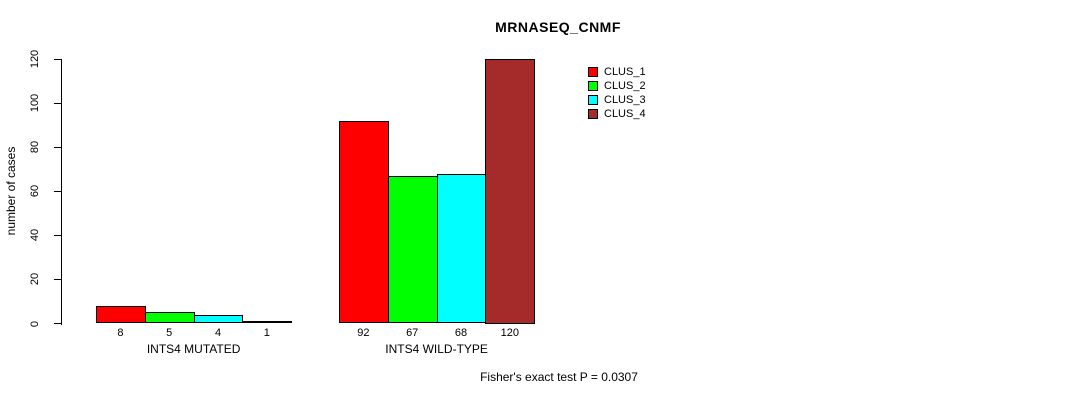  What do you see at coordinates (218, 319) in the screenshot?
I see `bar-clus_3-group1` at bounding box center [218, 319].